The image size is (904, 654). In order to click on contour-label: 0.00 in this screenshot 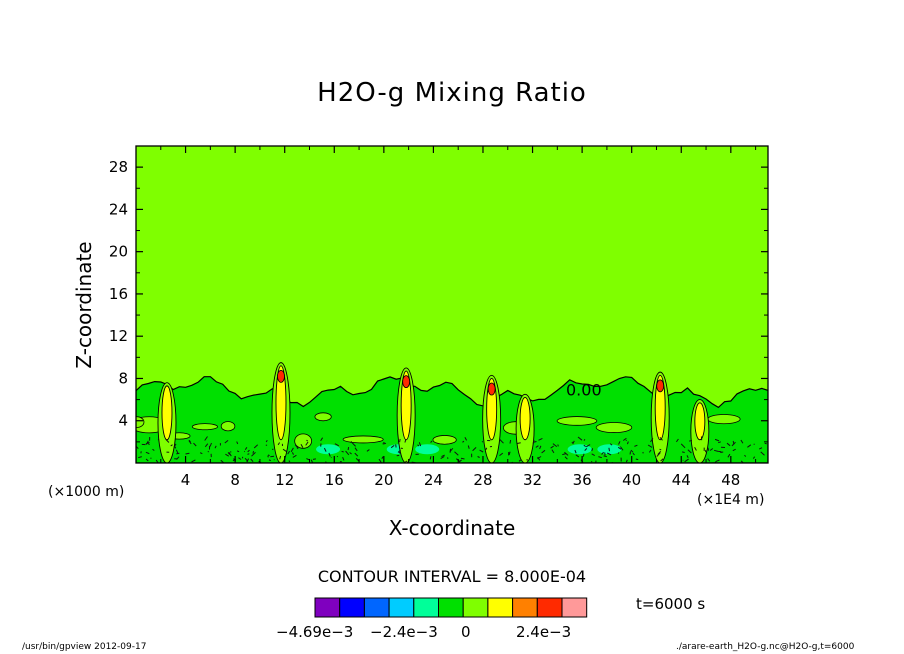, I will do `click(584, 389)`.